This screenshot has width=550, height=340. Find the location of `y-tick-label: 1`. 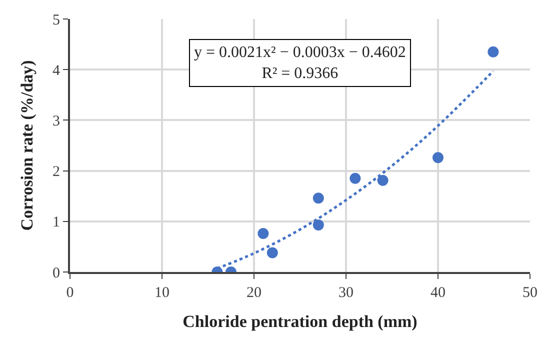

y-tick-label: 1 is located at coordinates (56, 222).